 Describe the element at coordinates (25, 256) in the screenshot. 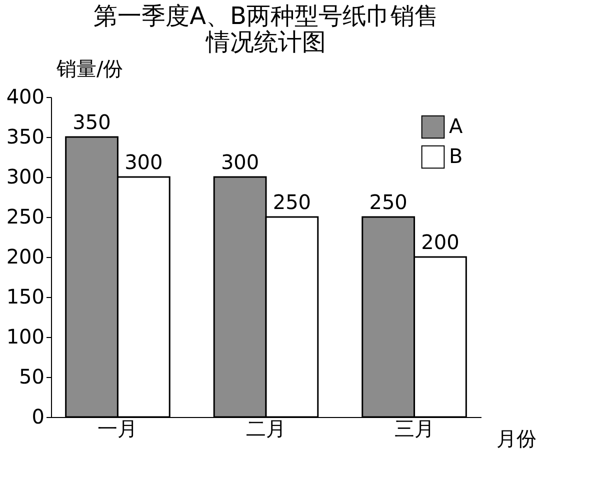

I see `y-tick-label: 200` at that location.